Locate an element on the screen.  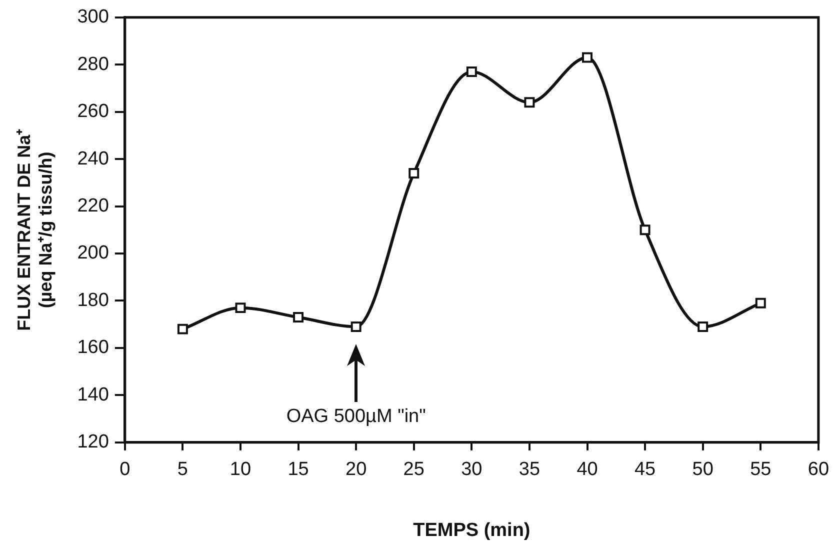
y-tick-label: 260 is located at coordinates (93, 111).